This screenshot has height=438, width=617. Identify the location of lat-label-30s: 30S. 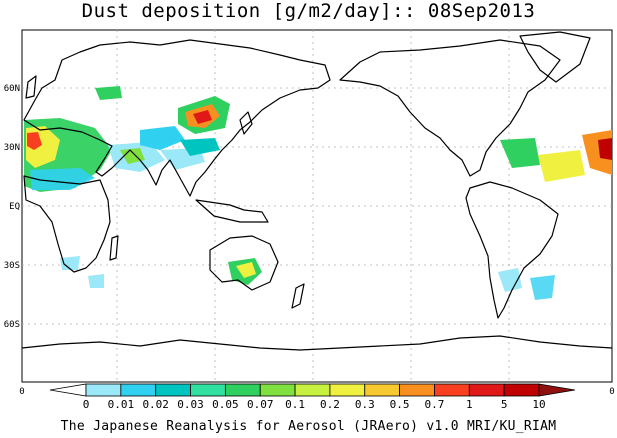
(12, 266).